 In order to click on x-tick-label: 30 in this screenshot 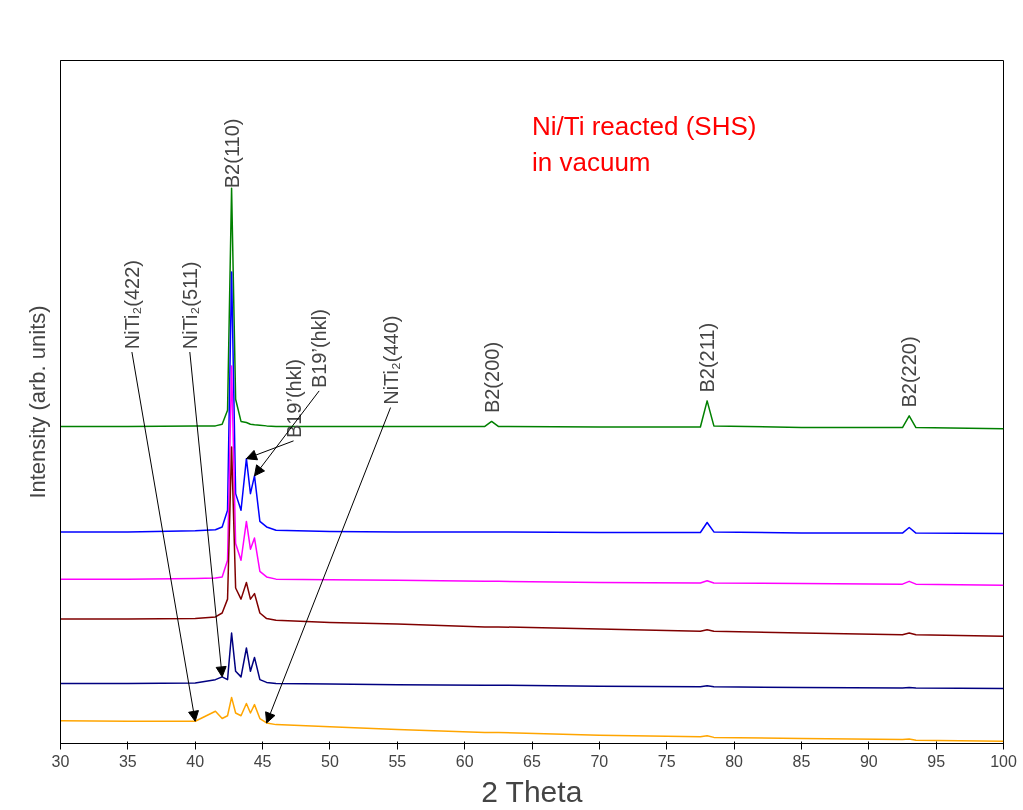, I will do `click(60, 761)`.